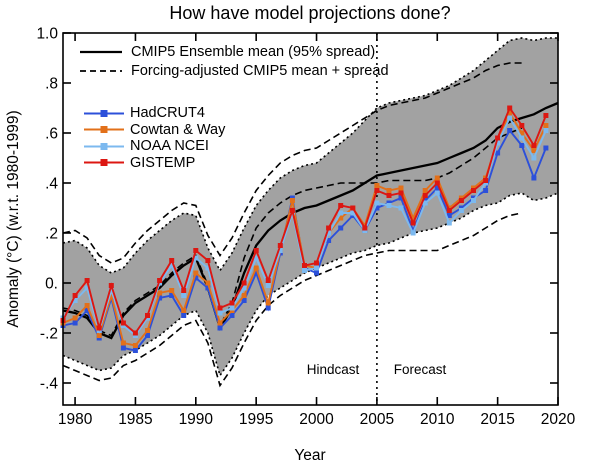 The height and width of the screenshot is (471, 600). What do you see at coordinates (333, 369) in the screenshot?
I see `hindcast-label: Hindcast` at bounding box center [333, 369].